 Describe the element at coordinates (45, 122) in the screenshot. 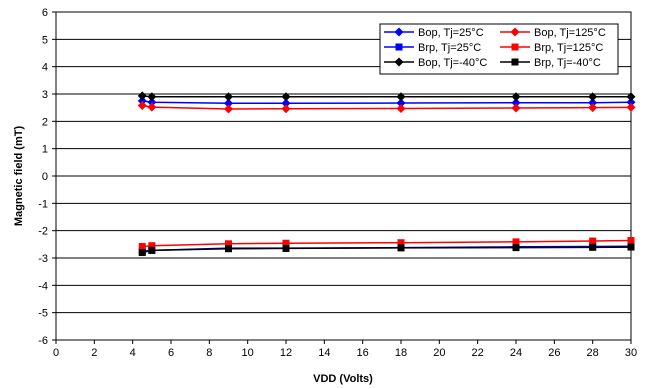

I see `y-tick-label: 2` at that location.